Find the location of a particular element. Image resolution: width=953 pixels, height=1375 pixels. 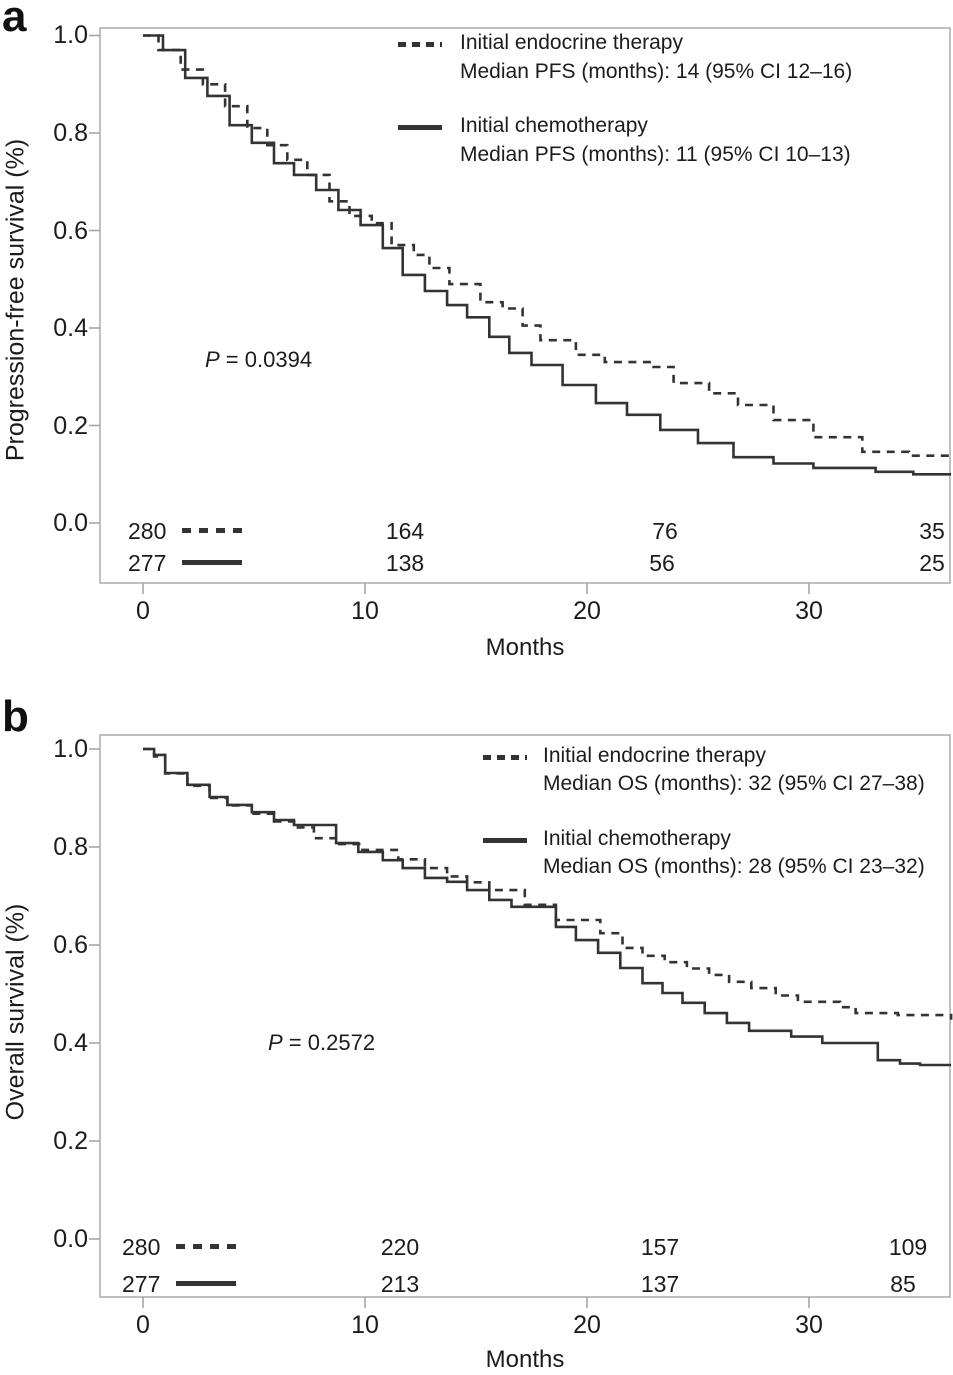

p-value-a: P = 0.0394 is located at coordinates (259, 359).